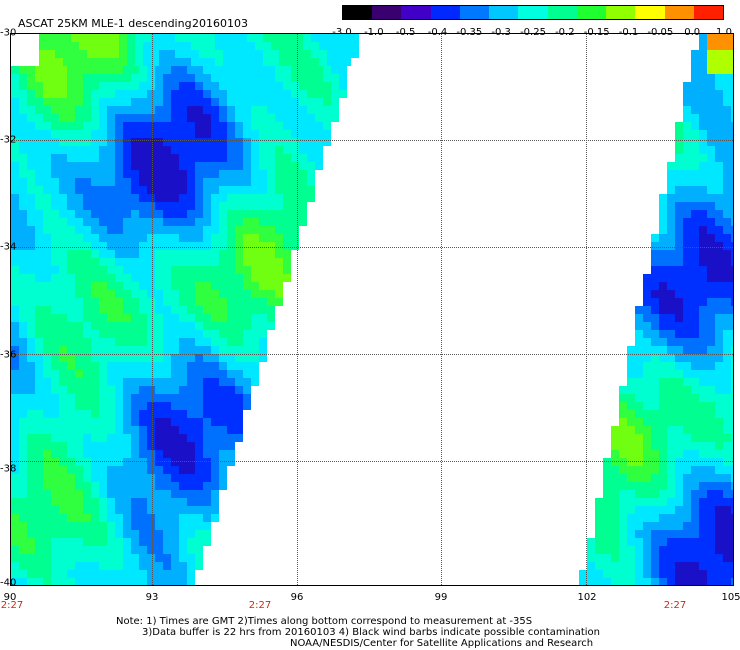 This screenshot has width=740, height=650. Describe the element at coordinates (8, 583) in the screenshot. I see `lat-label: -40` at that location.